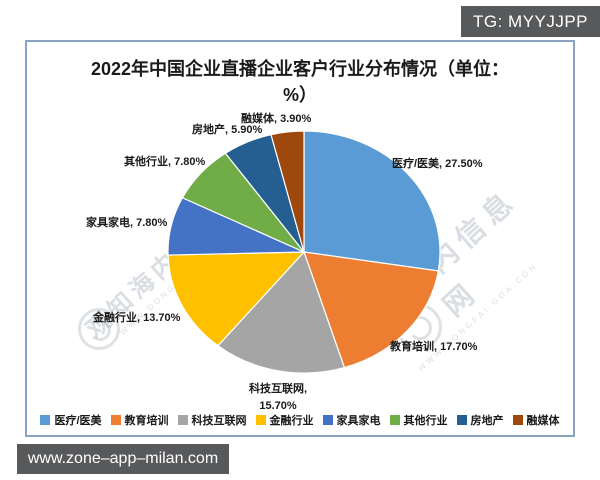 The image size is (600, 480). I want to click on legend-item-media: 融媒体, so click(536, 420).